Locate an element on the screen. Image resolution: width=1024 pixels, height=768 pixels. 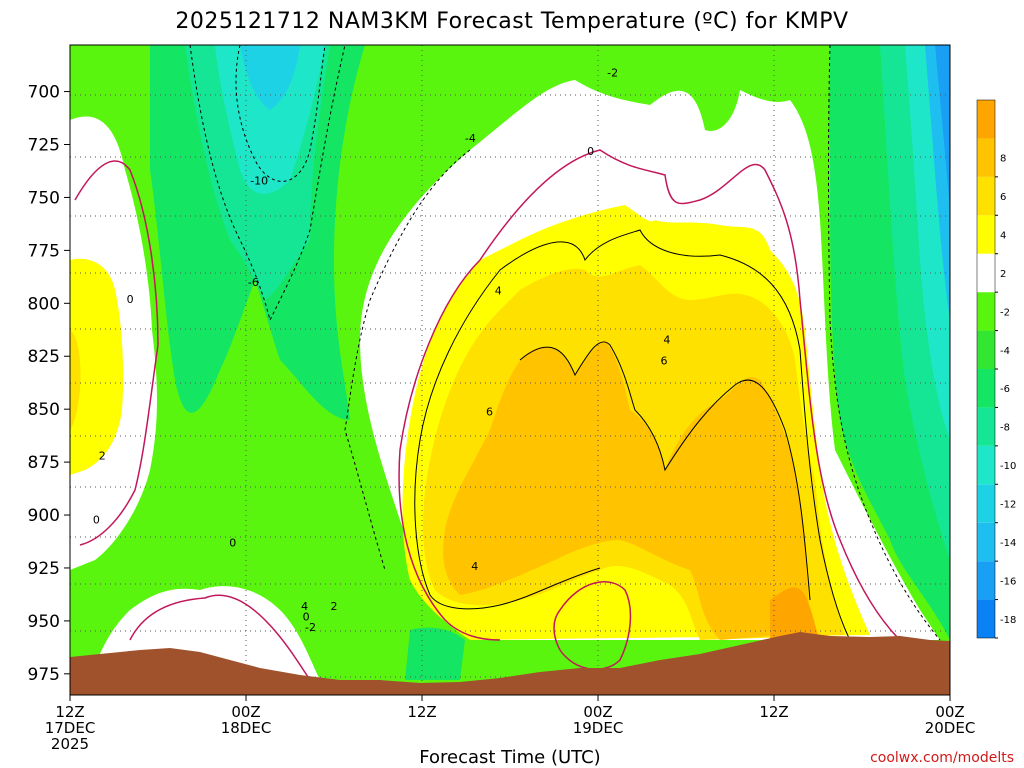
y-tick-label: 775 is located at coordinates (44, 251).